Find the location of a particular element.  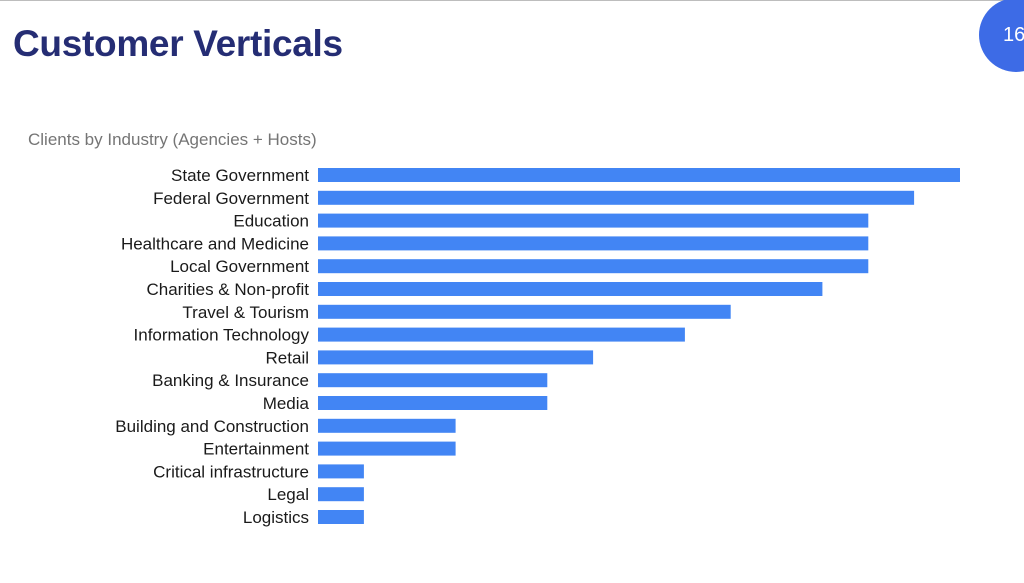

bar-healthcare-and-medicine is located at coordinates (593, 243).